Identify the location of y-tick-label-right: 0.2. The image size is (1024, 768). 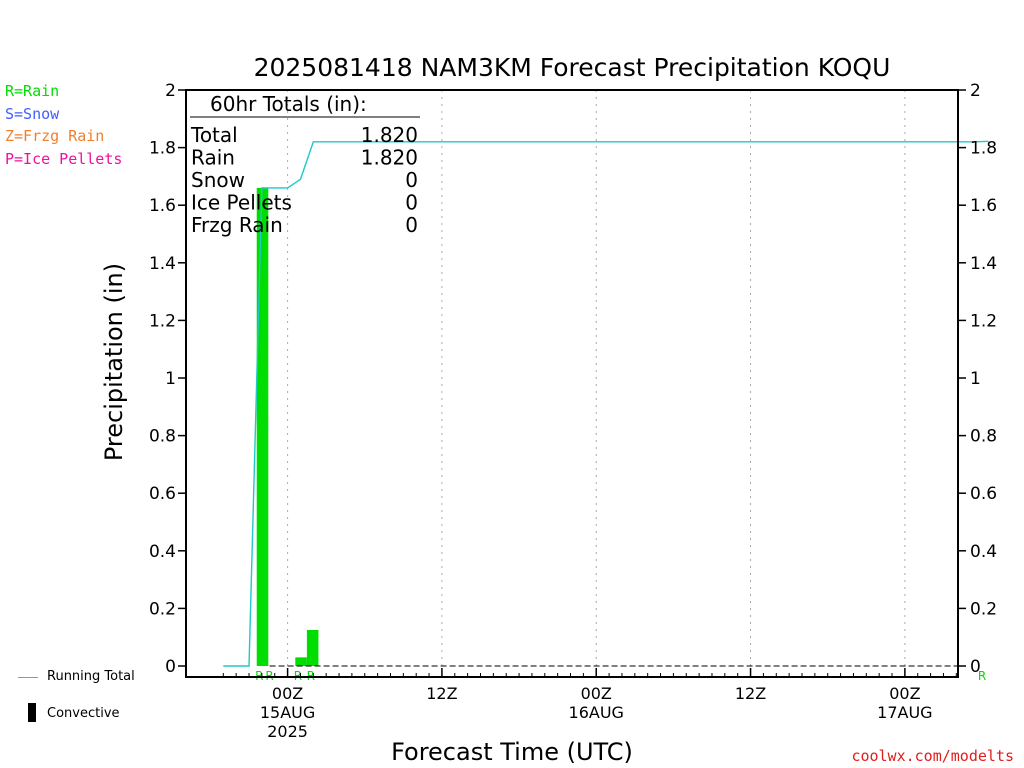
(983, 609).